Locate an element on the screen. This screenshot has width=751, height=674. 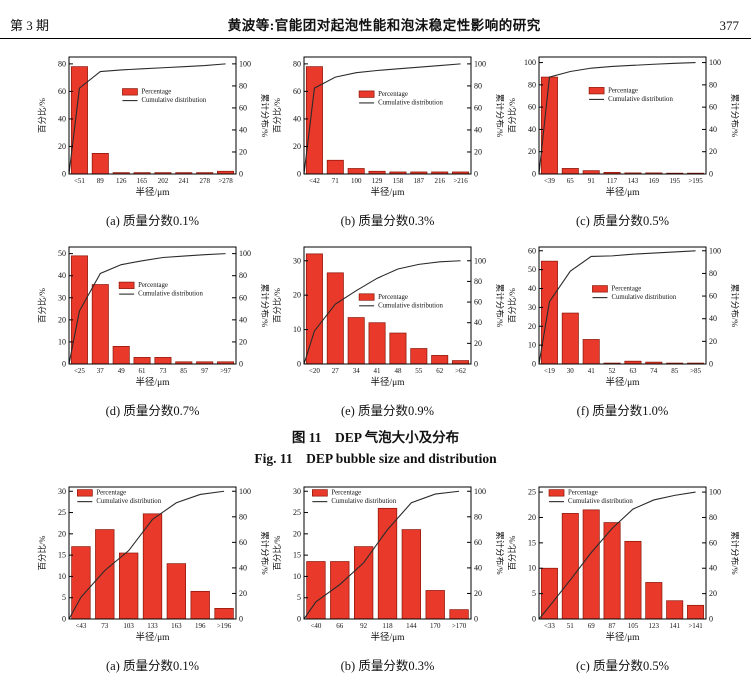
svg-text: 41 is located at coordinates (592, 371).